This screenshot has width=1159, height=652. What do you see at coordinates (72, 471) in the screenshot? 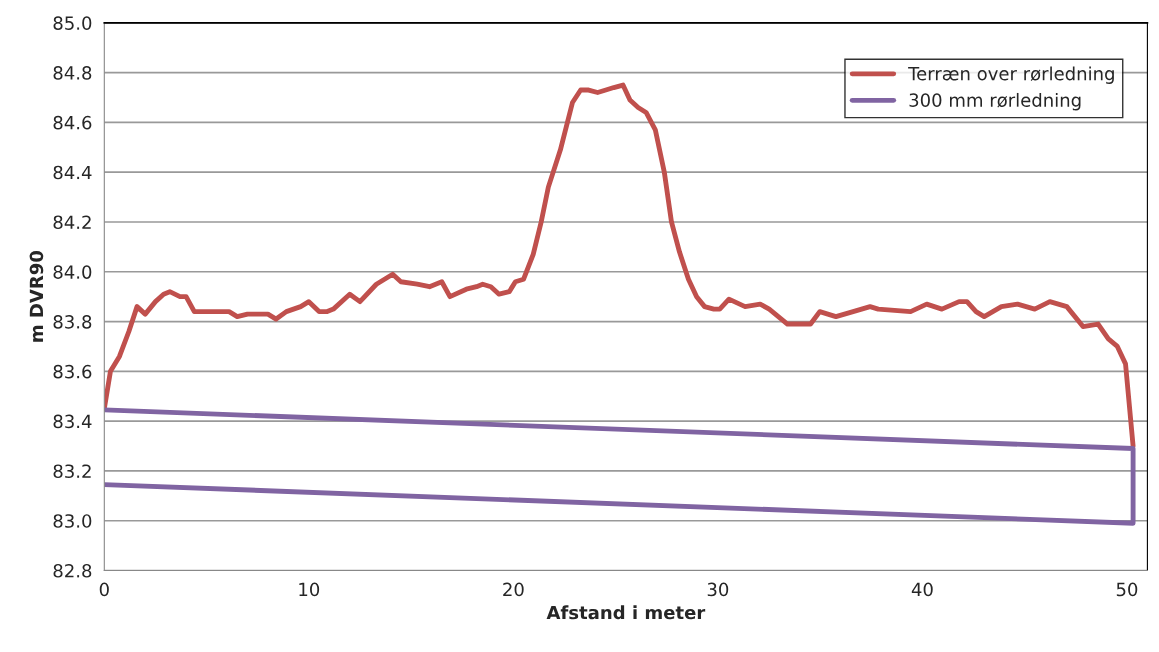
I see `y-tick-label: 83.2` at bounding box center [72, 471].